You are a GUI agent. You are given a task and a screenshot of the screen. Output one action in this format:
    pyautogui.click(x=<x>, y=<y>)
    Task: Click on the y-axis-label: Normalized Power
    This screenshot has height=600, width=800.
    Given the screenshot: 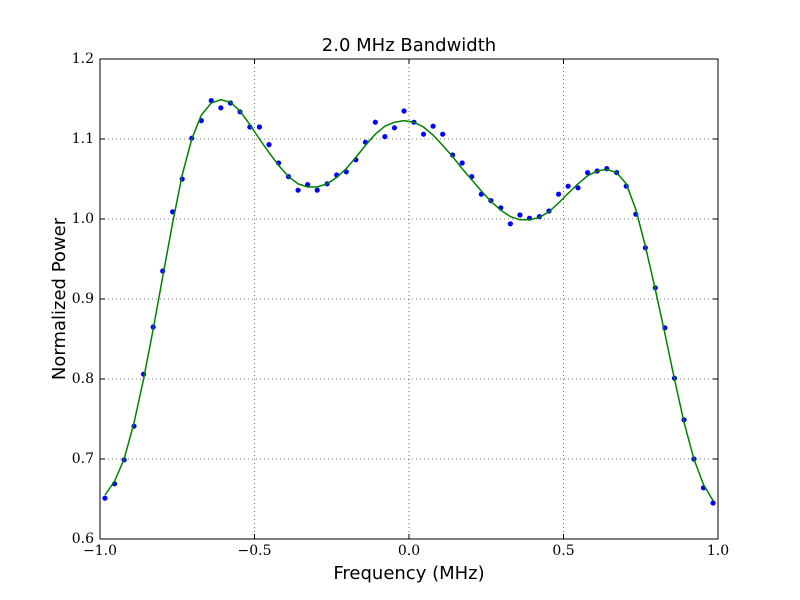 What is the action you would take?
    pyautogui.click(x=59, y=298)
    